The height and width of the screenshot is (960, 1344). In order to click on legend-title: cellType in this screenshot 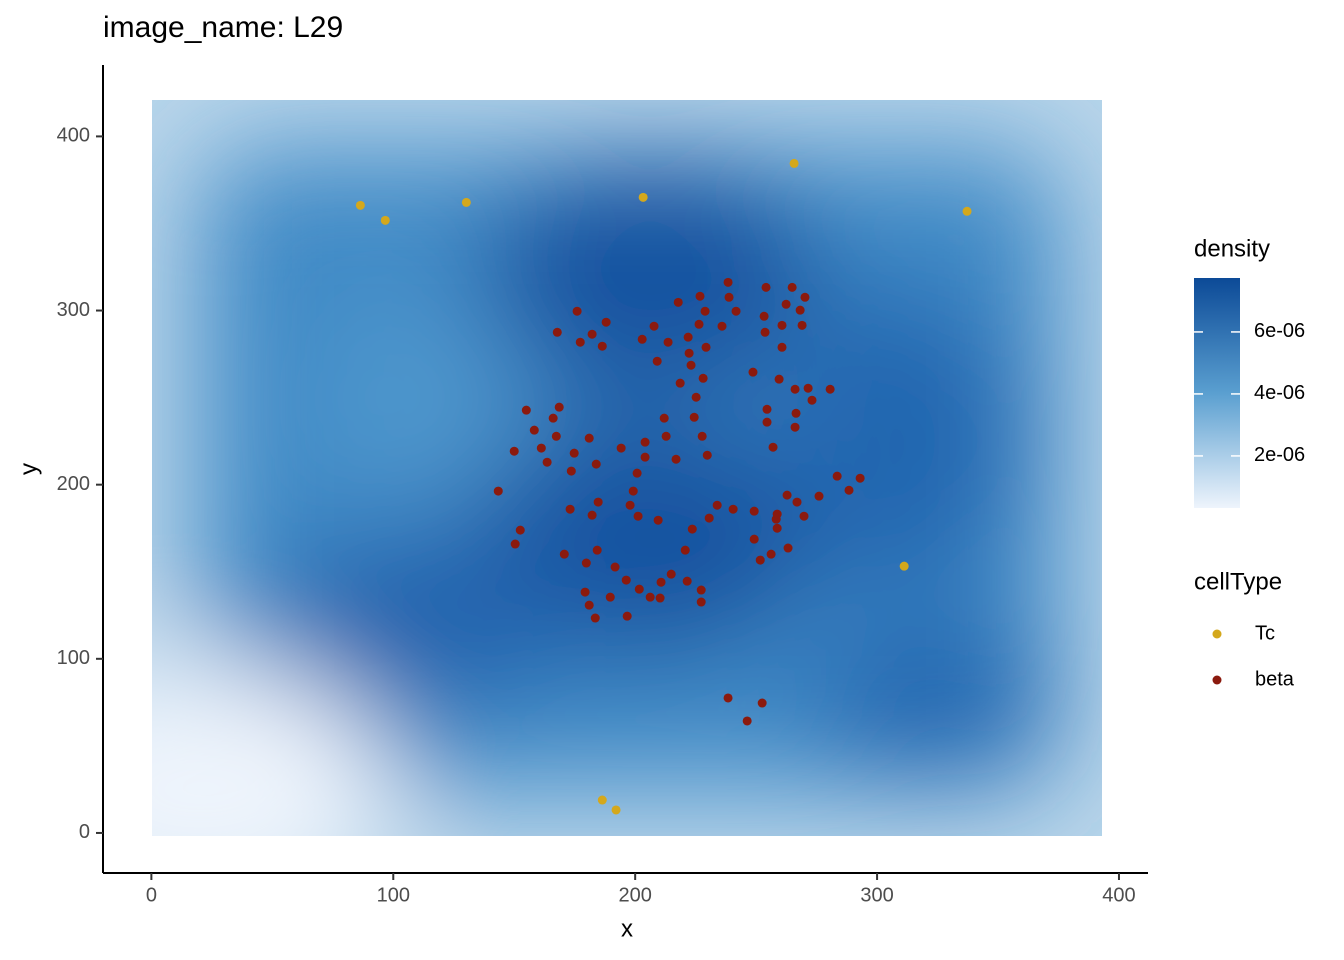, I will do `click(1238, 581)`.